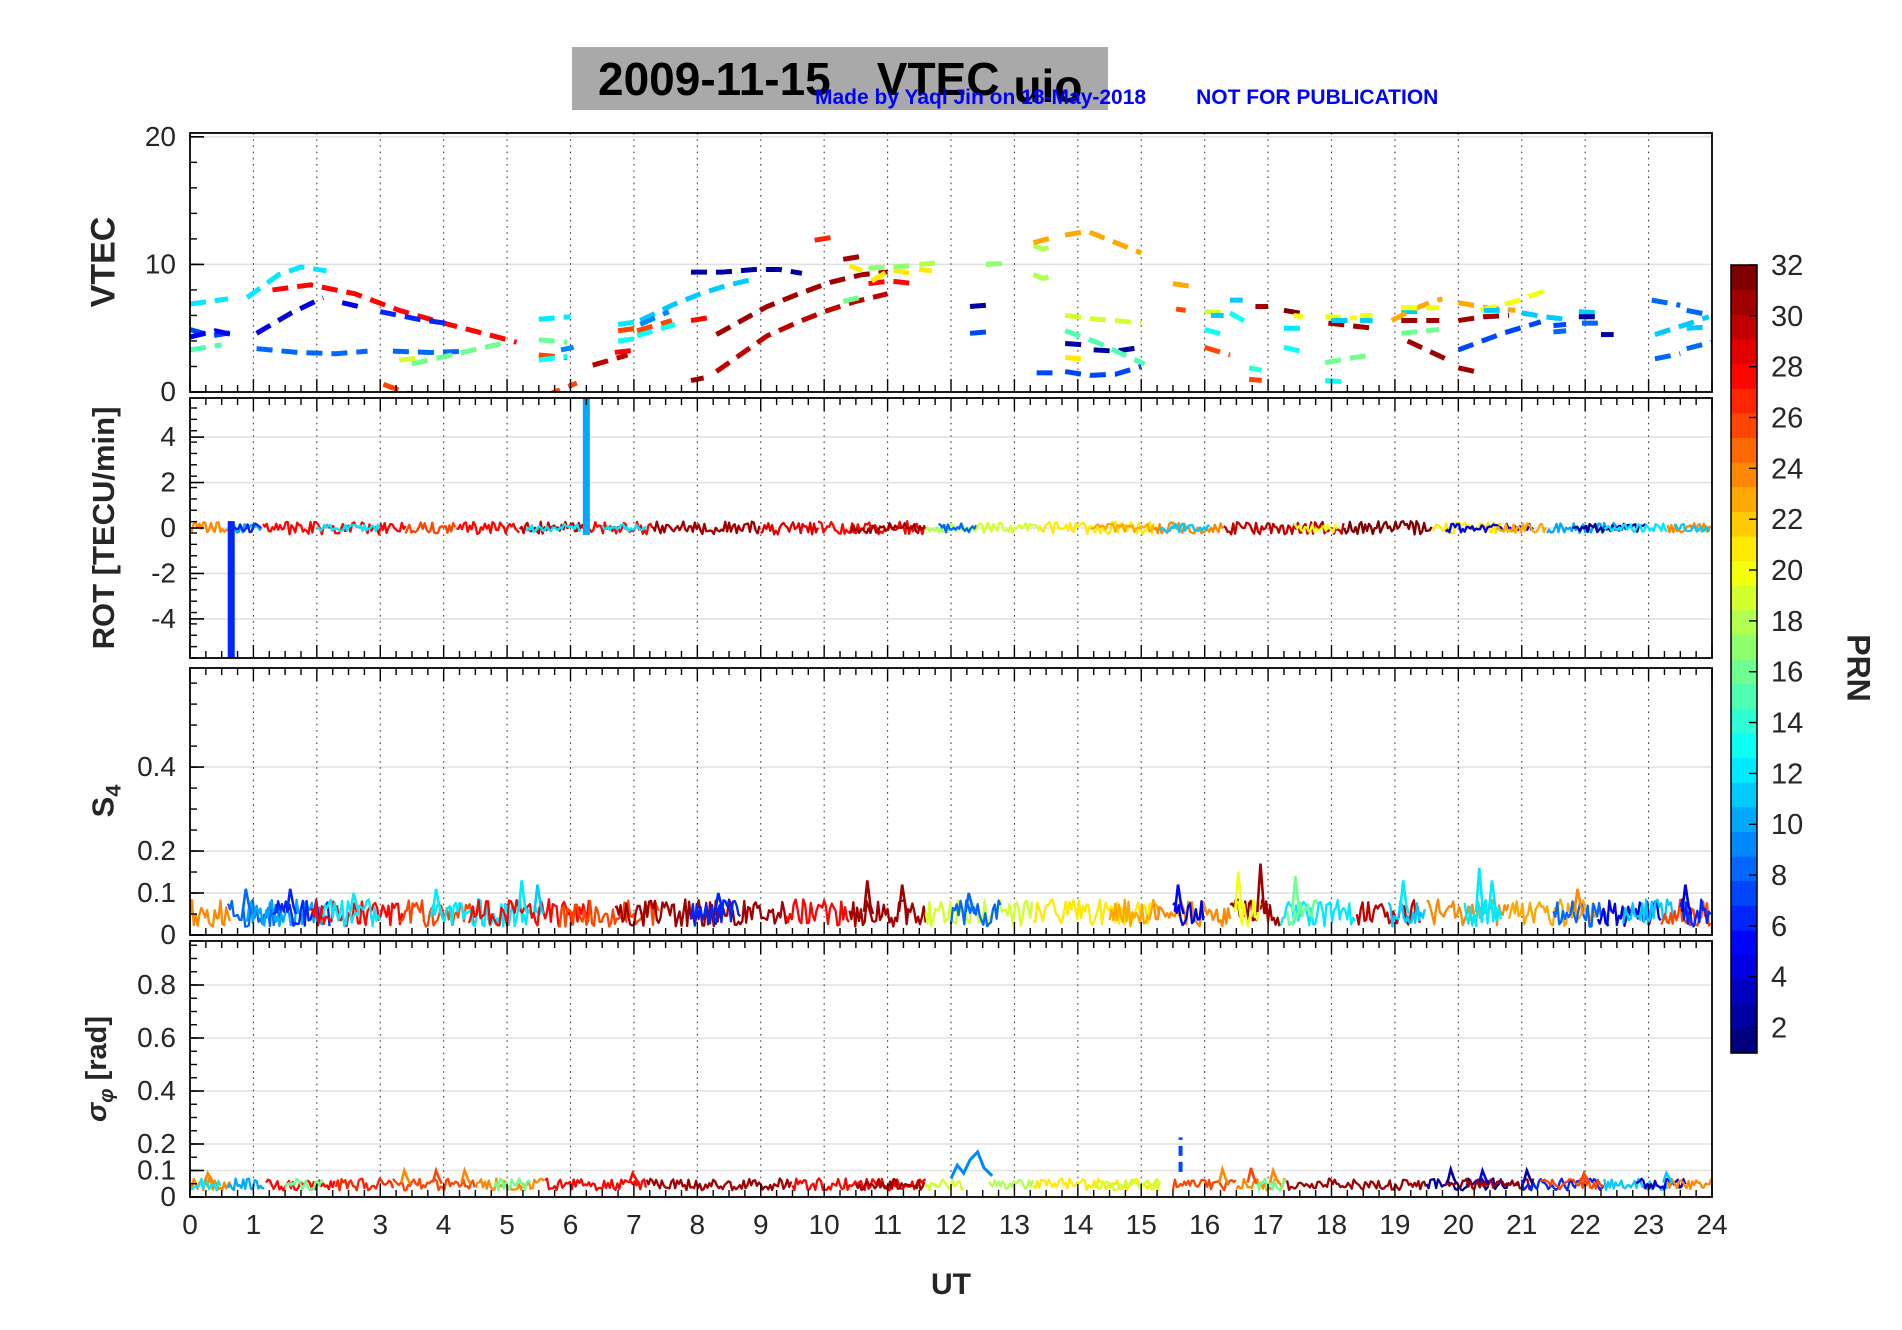 The width and height of the screenshot is (1902, 1330). I want to click on x-tick-label: 24, so click(1711, 1224).